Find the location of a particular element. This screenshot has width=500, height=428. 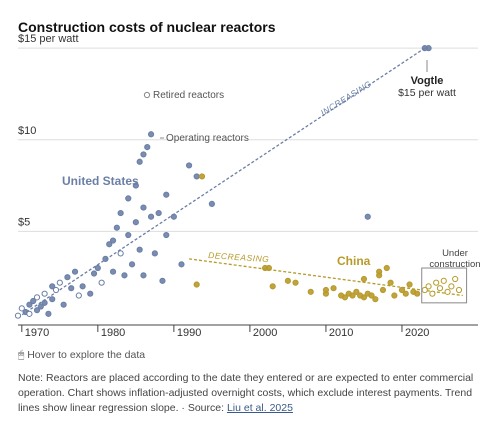

hover-hint: 🖱 Hover to explore the data is located at coordinates (82, 355).